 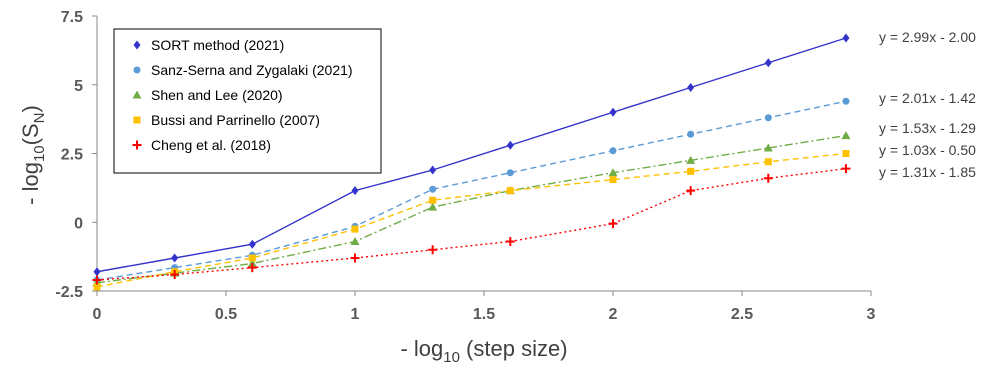 I want to click on x-tick-label: 3, so click(x=871, y=314).